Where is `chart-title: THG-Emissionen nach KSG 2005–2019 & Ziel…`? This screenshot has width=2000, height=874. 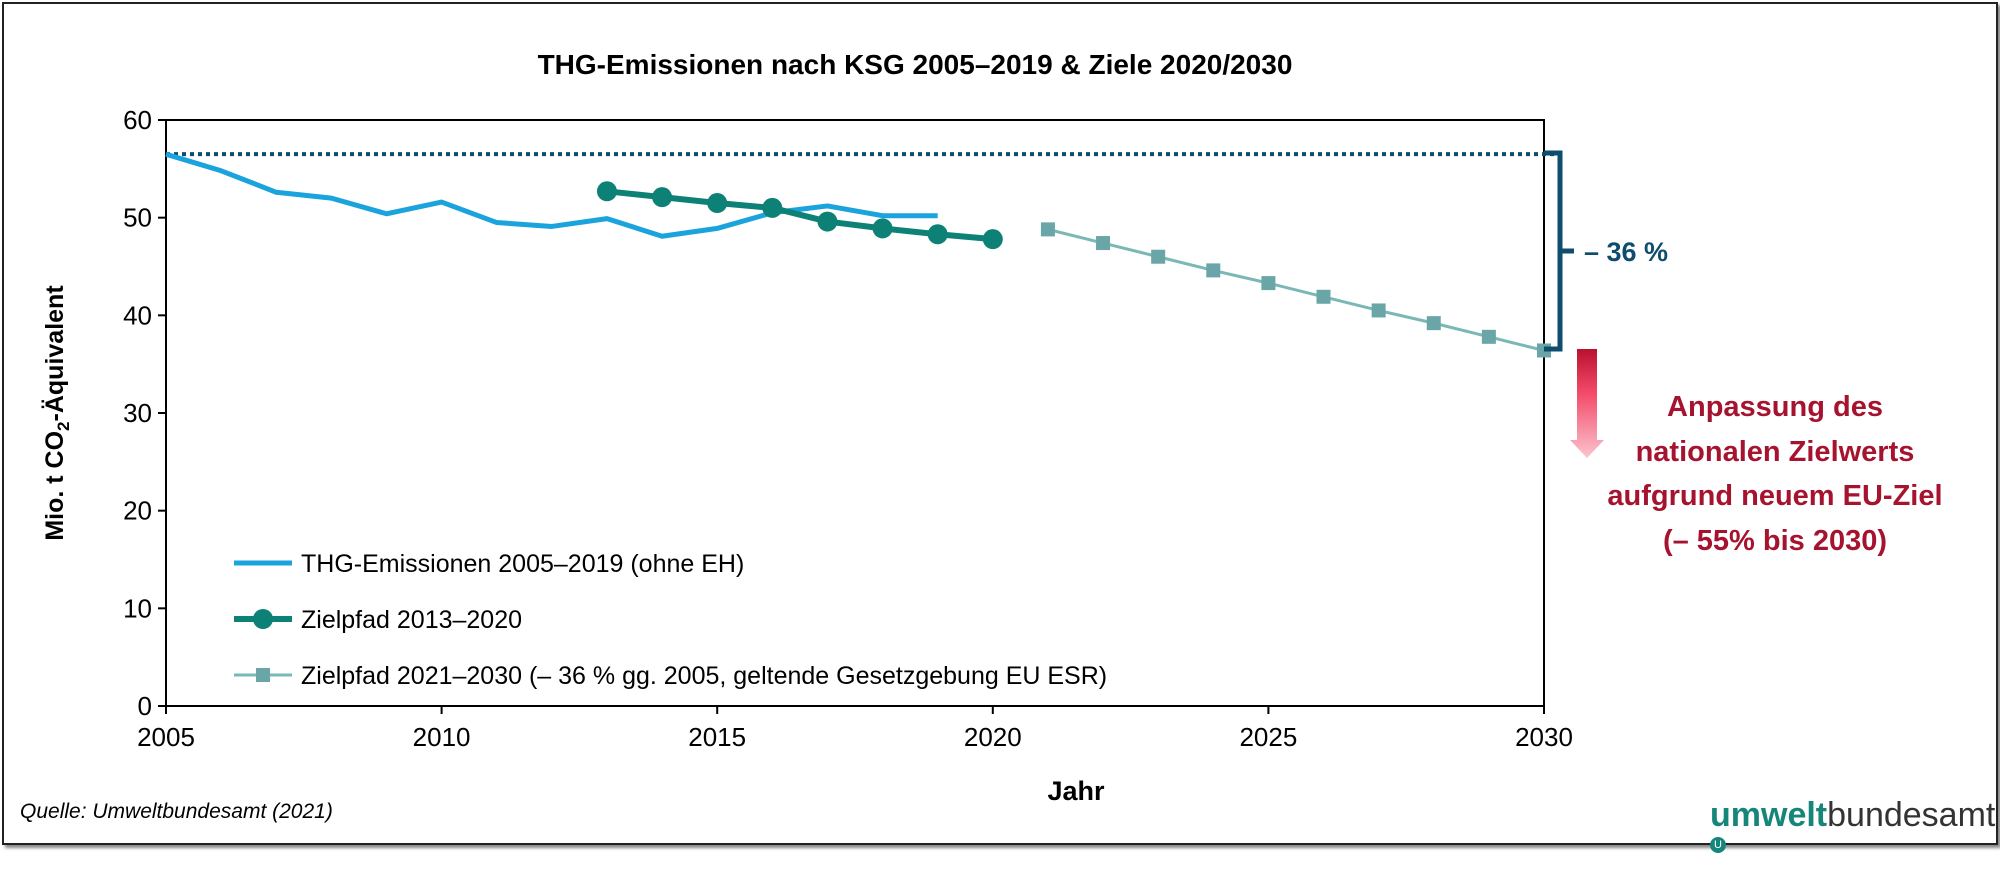 chart-title: THG-Emissionen nach KSG 2005–2019 & Ziel… is located at coordinates (915, 64).